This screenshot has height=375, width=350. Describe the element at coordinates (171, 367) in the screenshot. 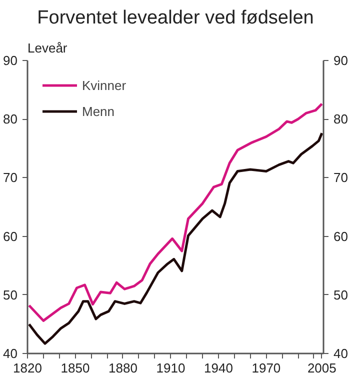

I see `x-tick-label: 1910` at that location.